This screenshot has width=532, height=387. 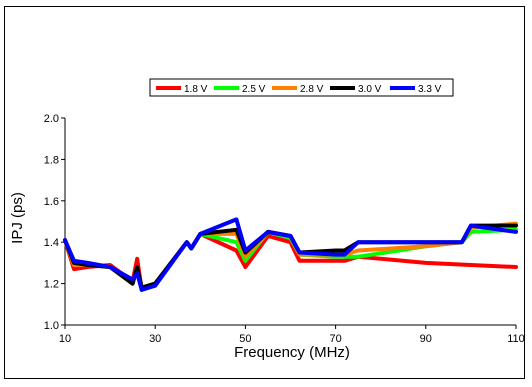 I want to click on x-tick-label: 90, so click(x=426, y=339).